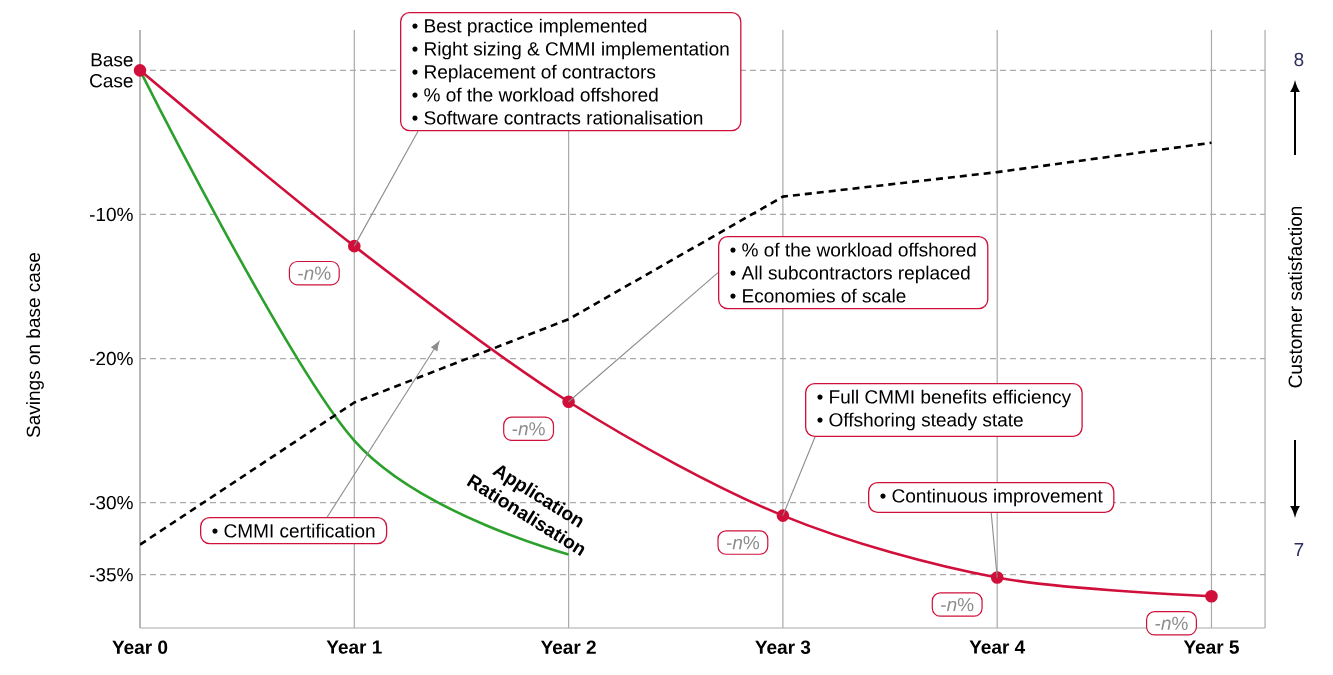 Image resolution: width=1333 pixels, height=675 pixels. I want to click on x-tick-label: Year 0, so click(140, 647).